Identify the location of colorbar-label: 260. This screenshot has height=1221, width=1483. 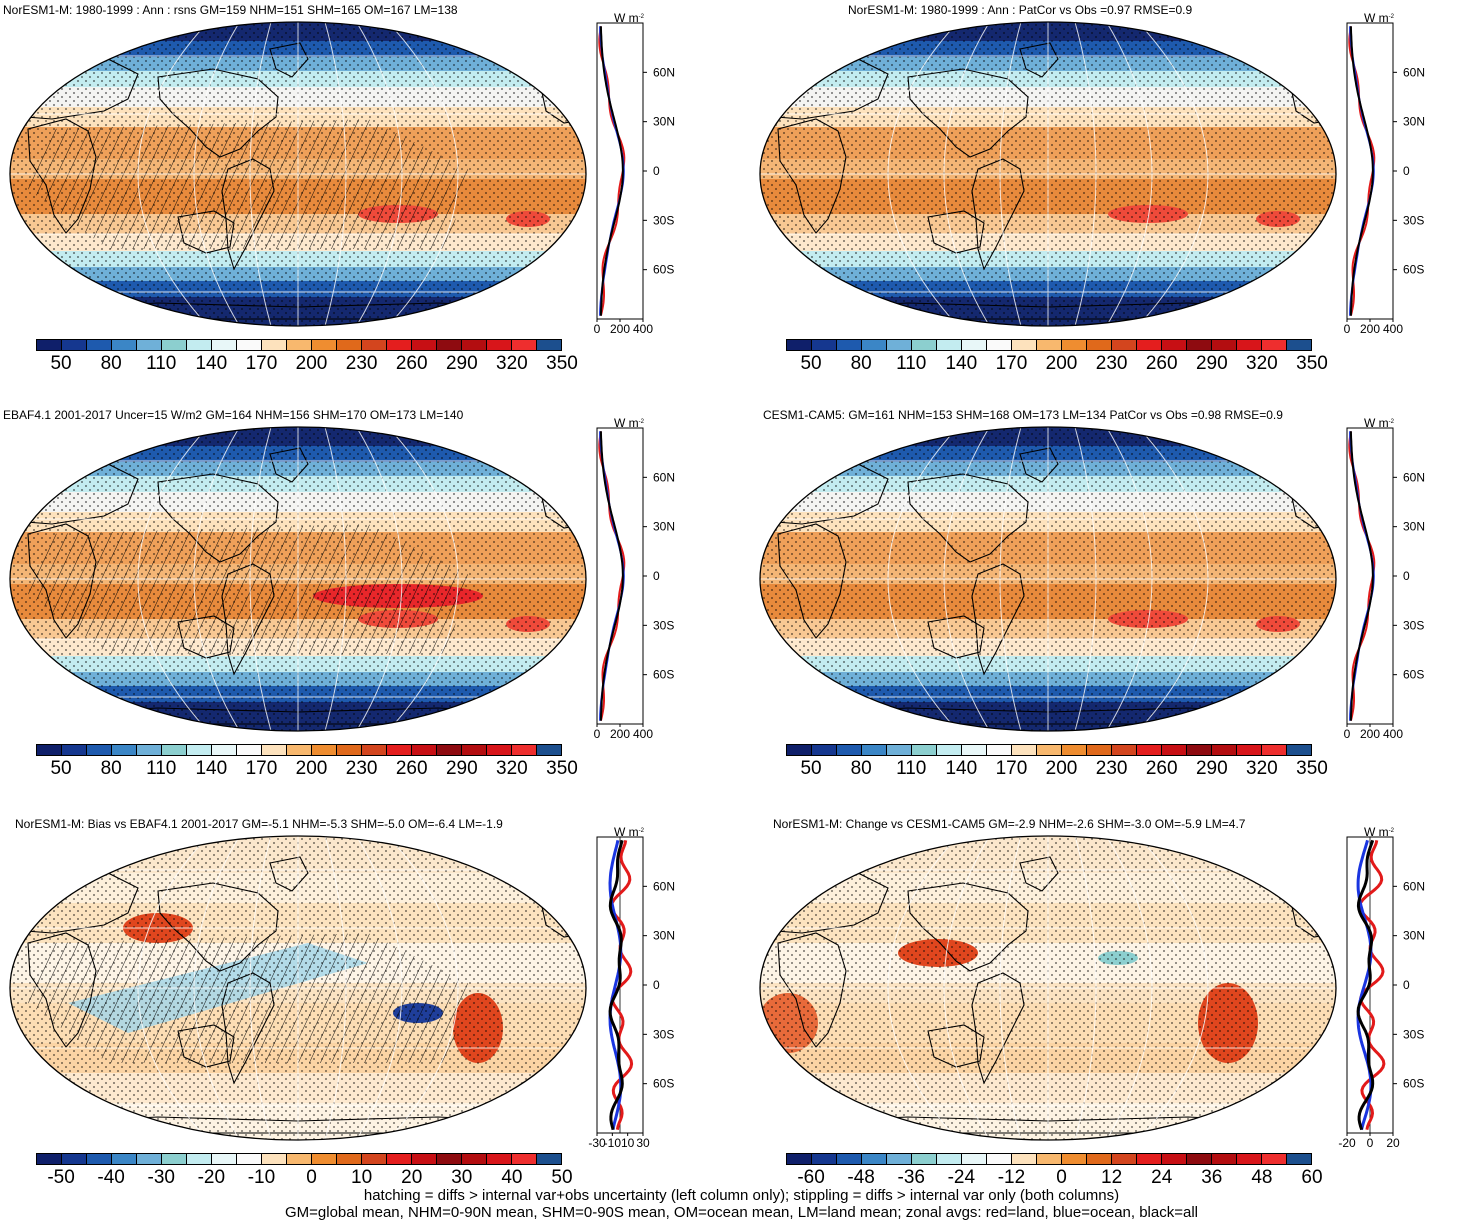
(411, 768).